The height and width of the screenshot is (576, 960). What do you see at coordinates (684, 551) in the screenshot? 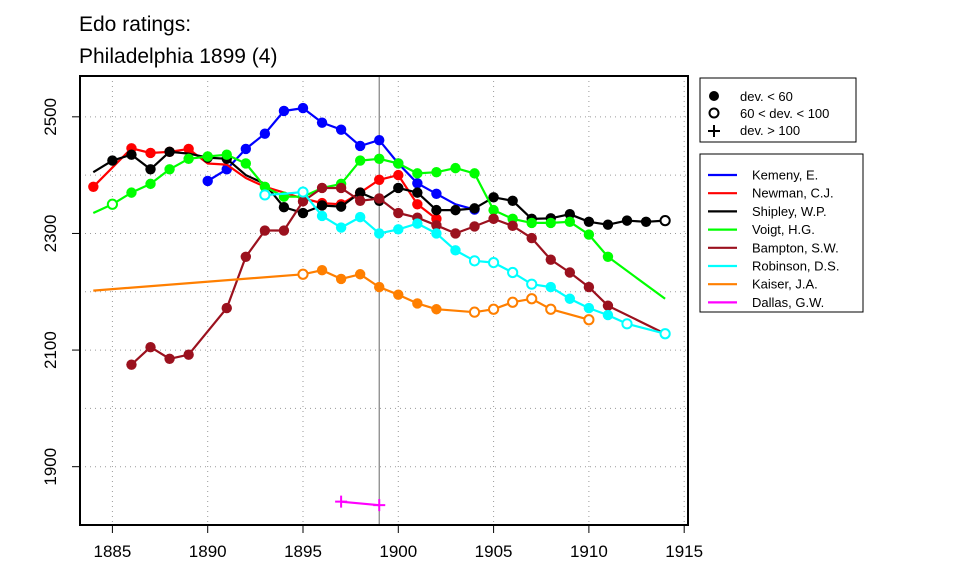
I see `x-tick-label: 1915` at bounding box center [684, 551].